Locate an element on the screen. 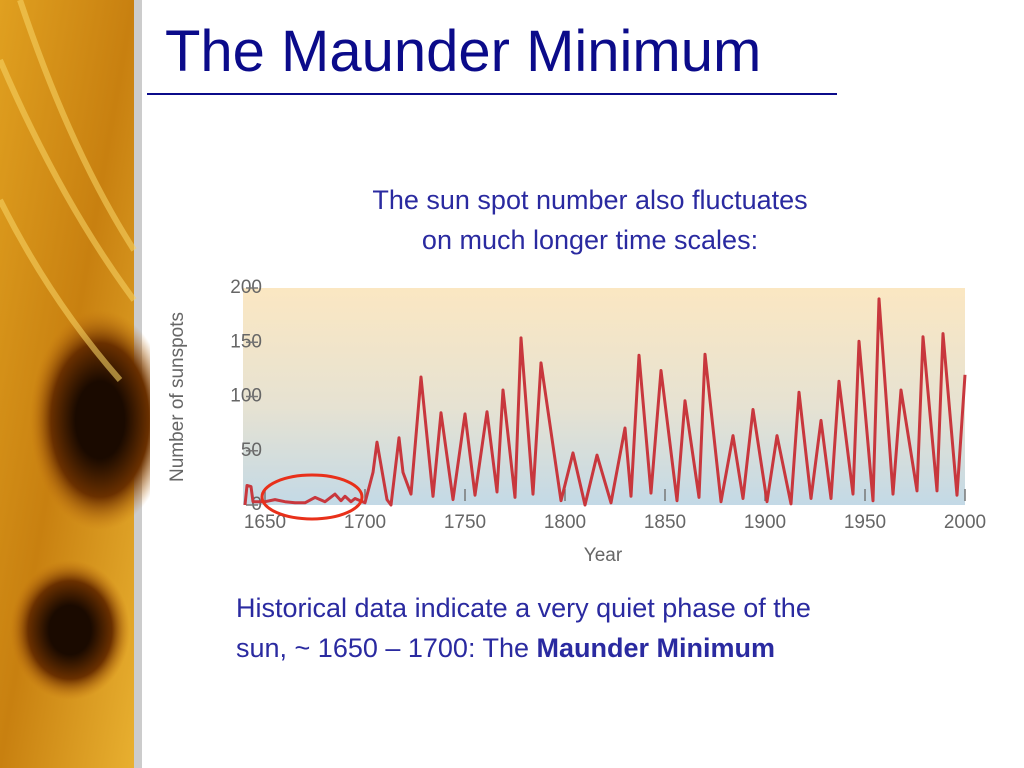 The height and width of the screenshot is (768, 1024). x-tick-label: 1800 is located at coordinates (565, 522).